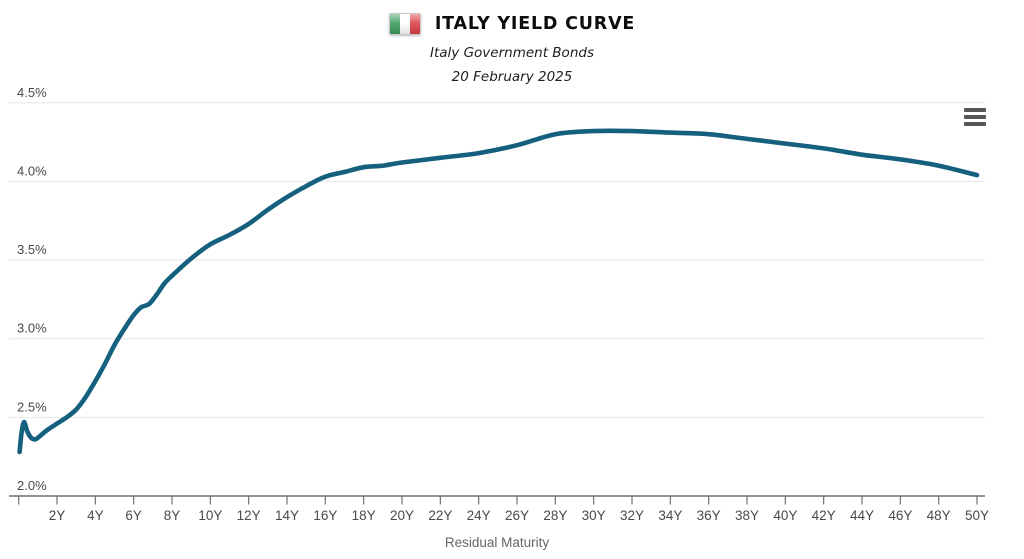 This screenshot has height=559, width=1024. I want to click on flag-gloss, so click(404, 24).